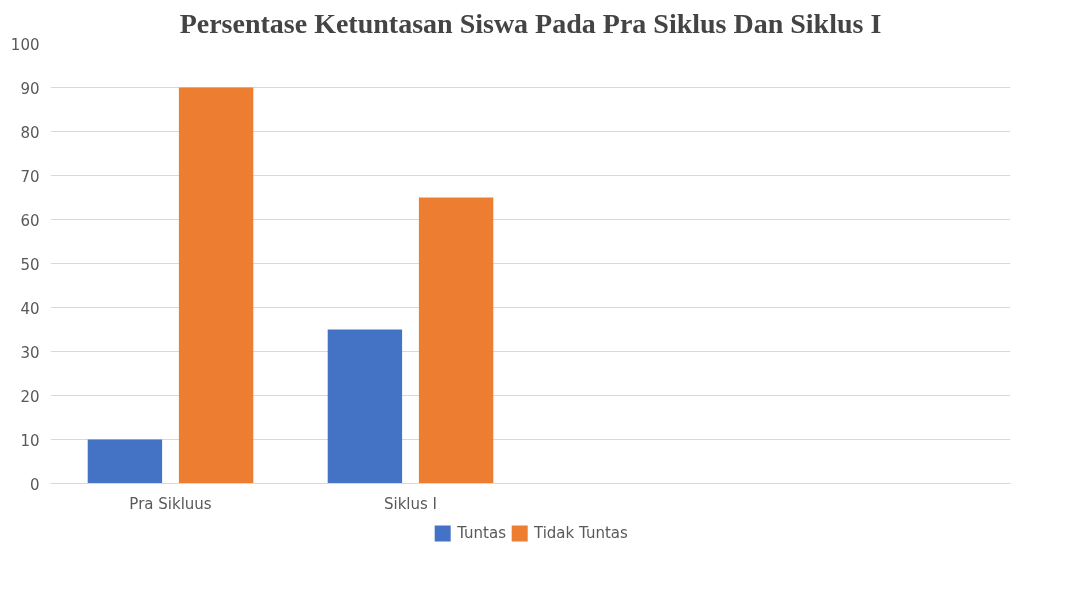 This screenshot has height=593, width=1069. Describe the element at coordinates (25, 44) in the screenshot. I see `y-tick-label: 100` at that location.